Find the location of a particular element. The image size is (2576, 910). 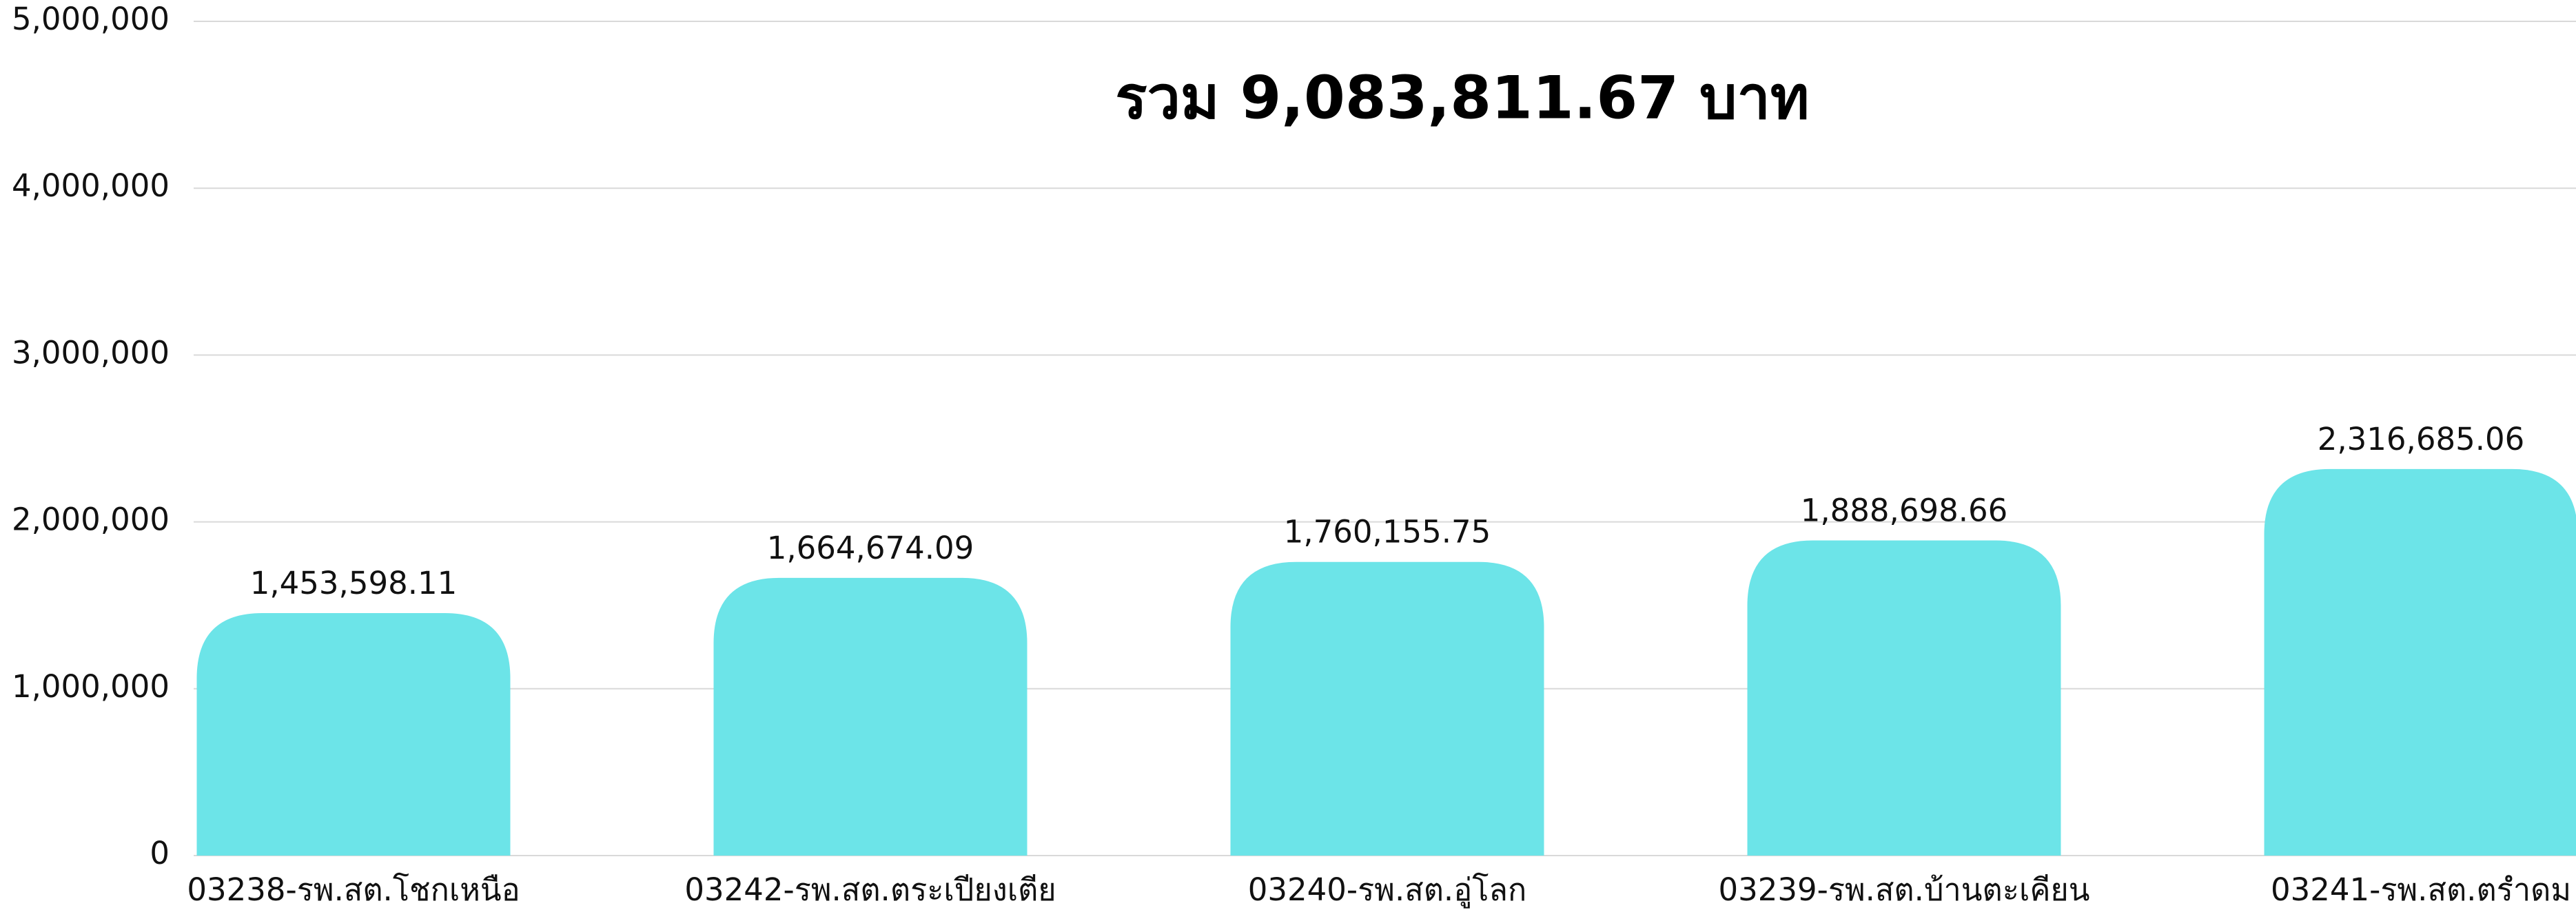

value-label: 2,316,685.06 is located at coordinates (2421, 439).